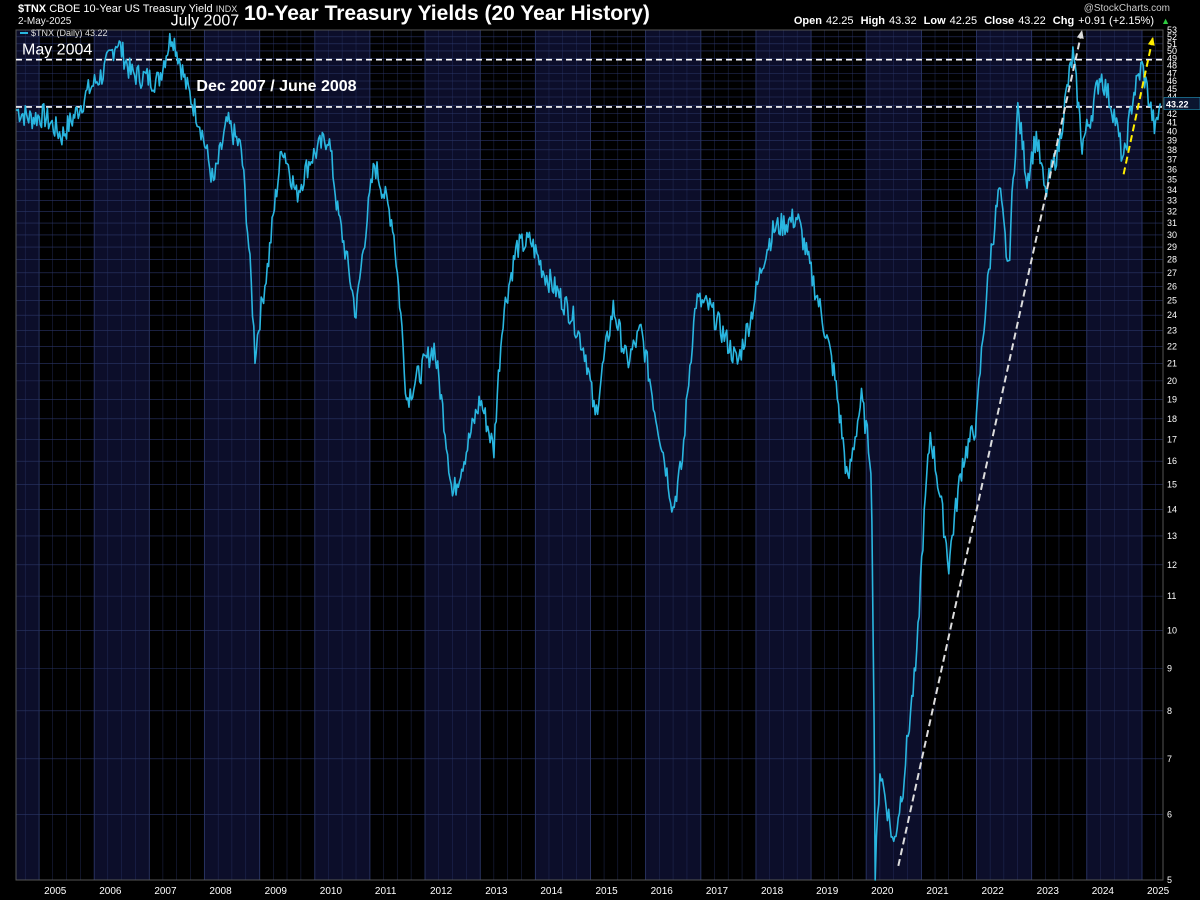 The image size is (1200, 900). Describe the element at coordinates (963, 21) in the screenshot. I see `low-value: 42.25` at that location.